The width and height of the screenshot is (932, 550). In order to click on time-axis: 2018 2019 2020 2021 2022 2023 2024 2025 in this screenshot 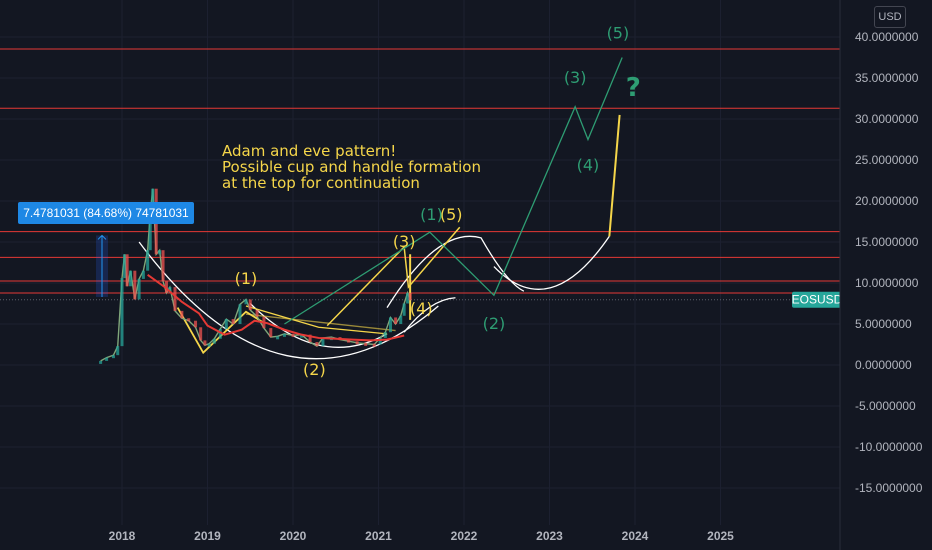, I will do `click(422, 536)`.